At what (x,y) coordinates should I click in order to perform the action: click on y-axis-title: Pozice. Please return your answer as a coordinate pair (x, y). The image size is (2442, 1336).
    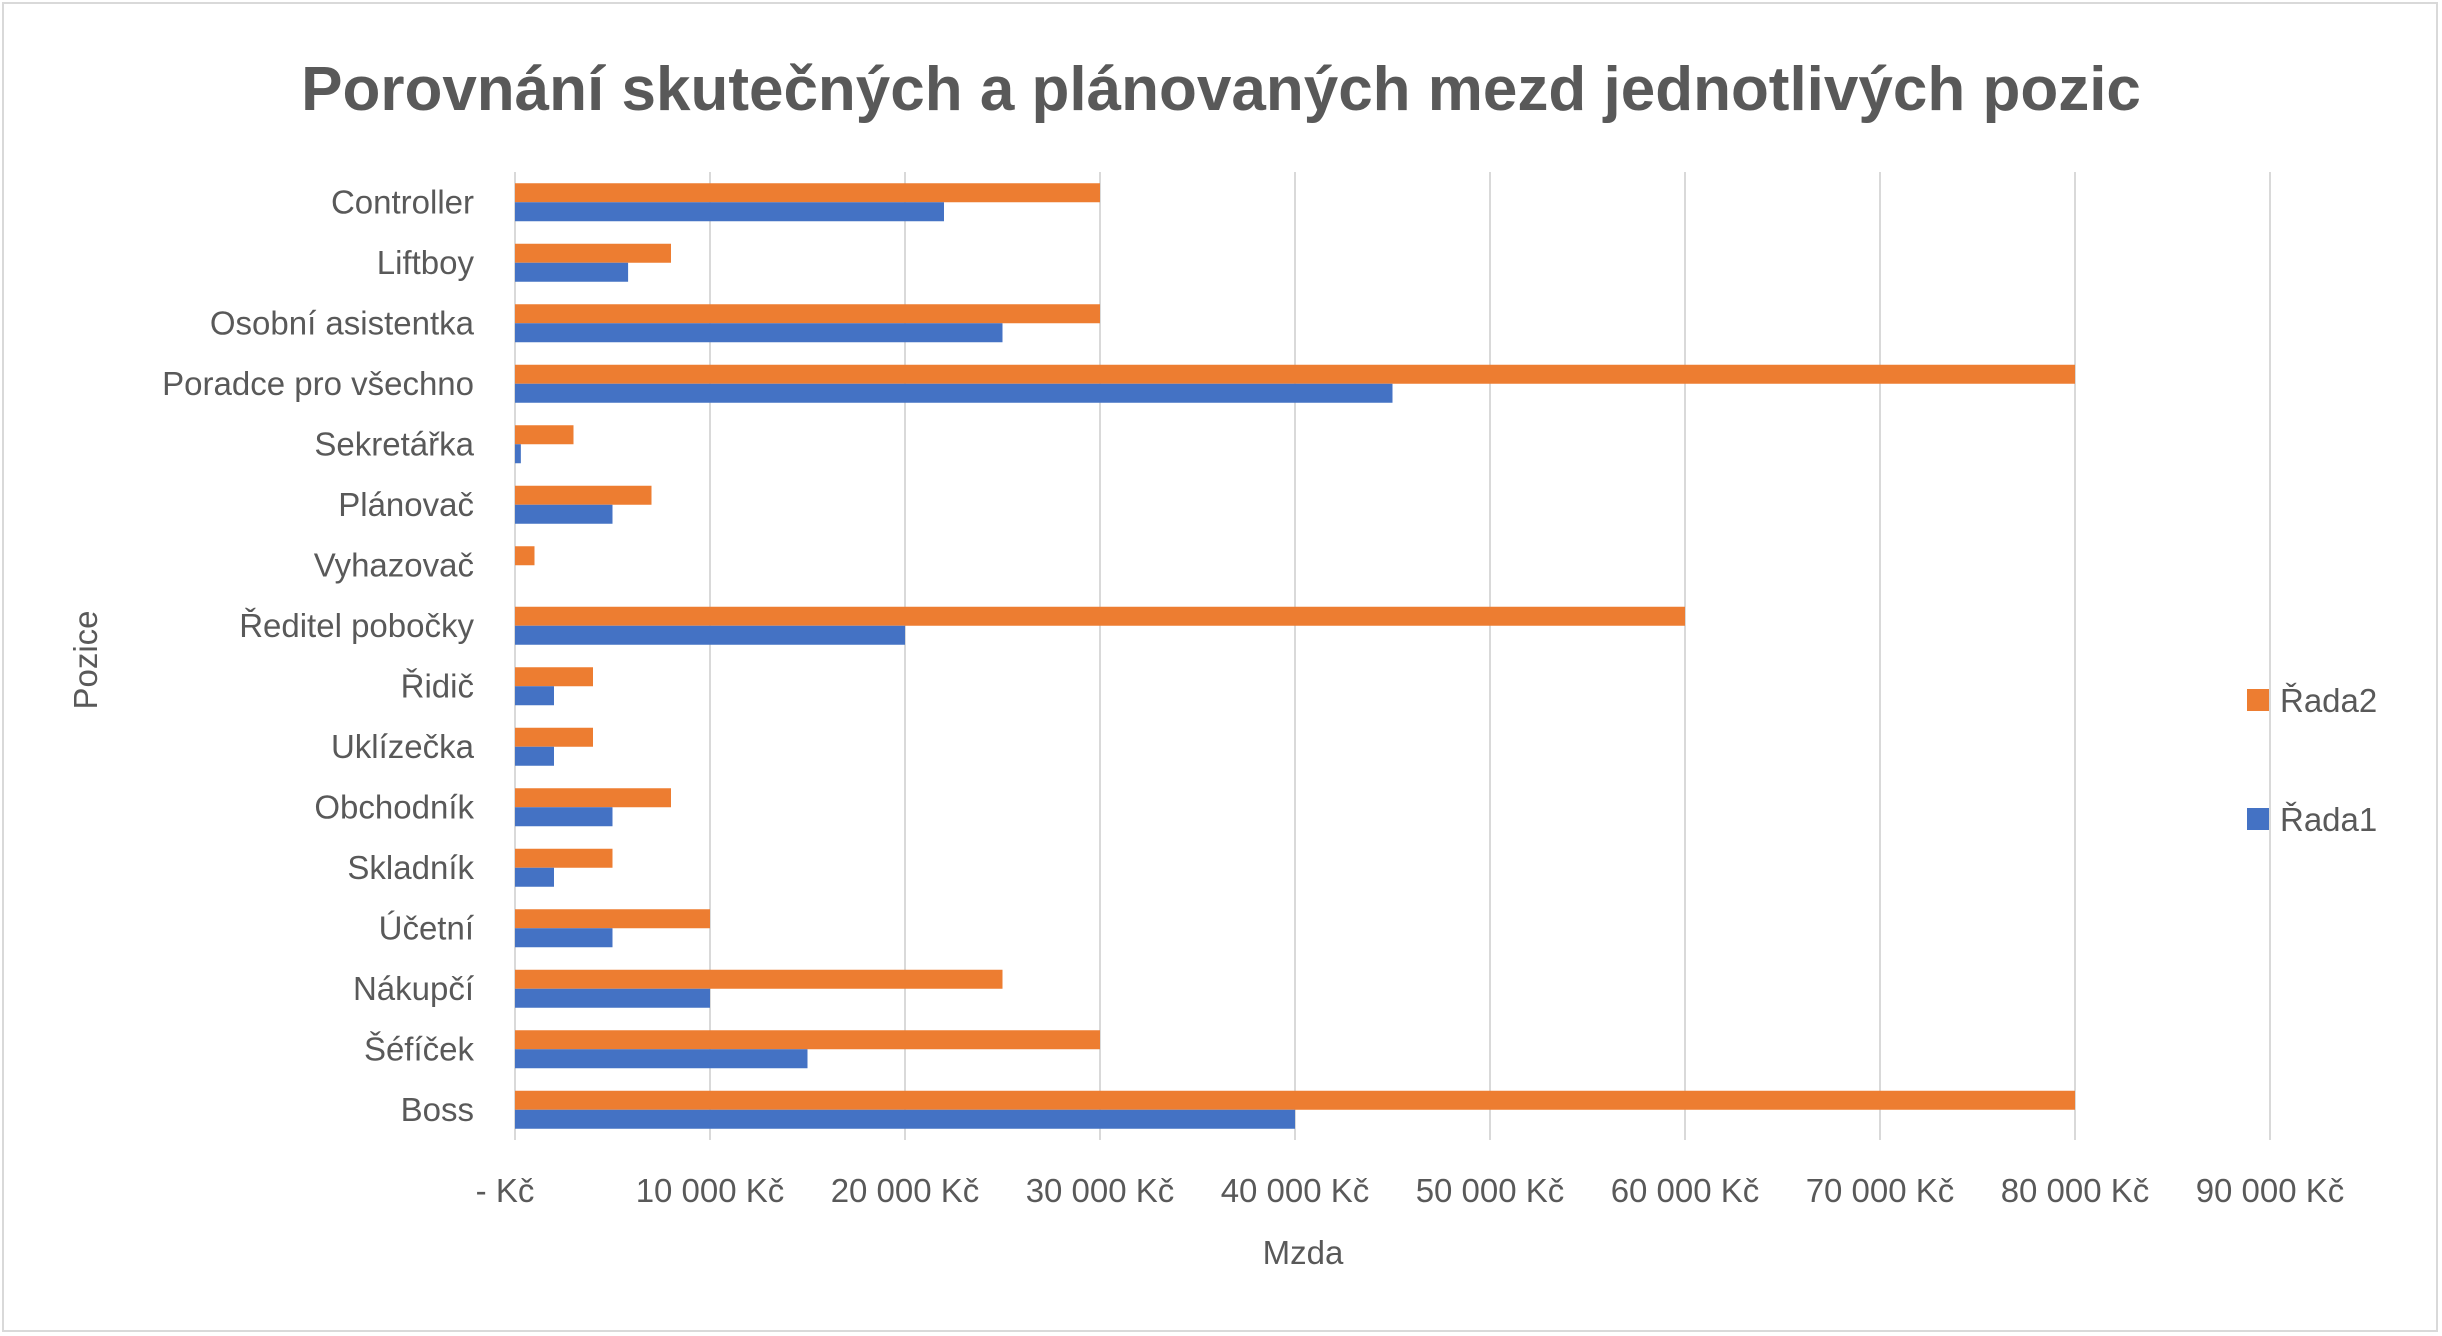
    Looking at the image, I should click on (85, 659).